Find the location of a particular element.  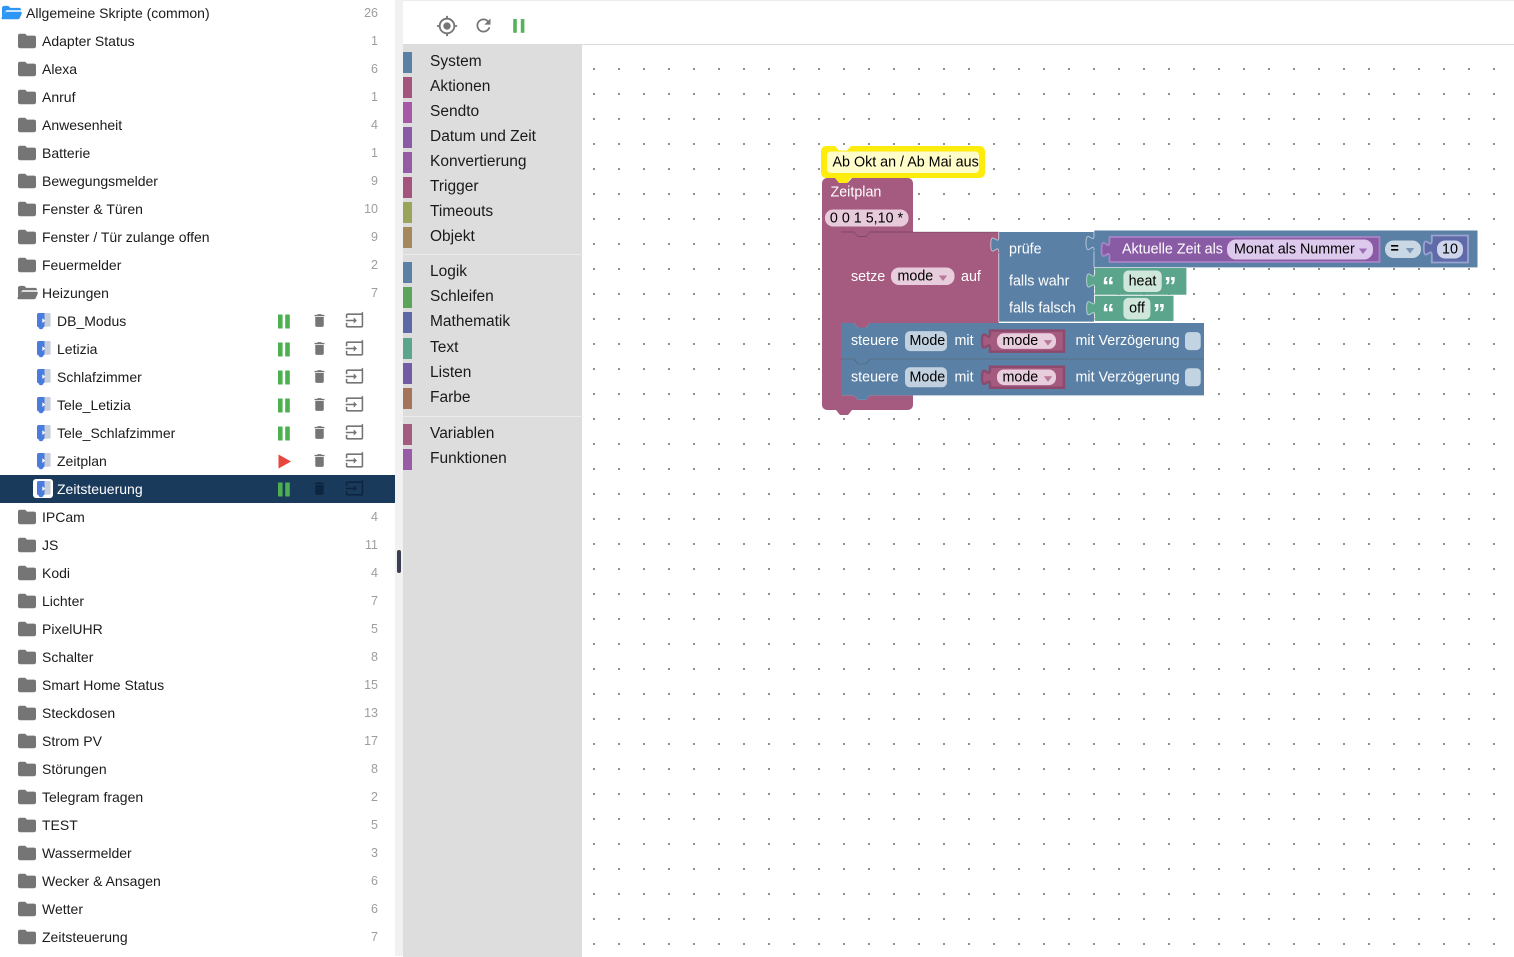

svg-text: prüfe is located at coordinates (1025, 250).